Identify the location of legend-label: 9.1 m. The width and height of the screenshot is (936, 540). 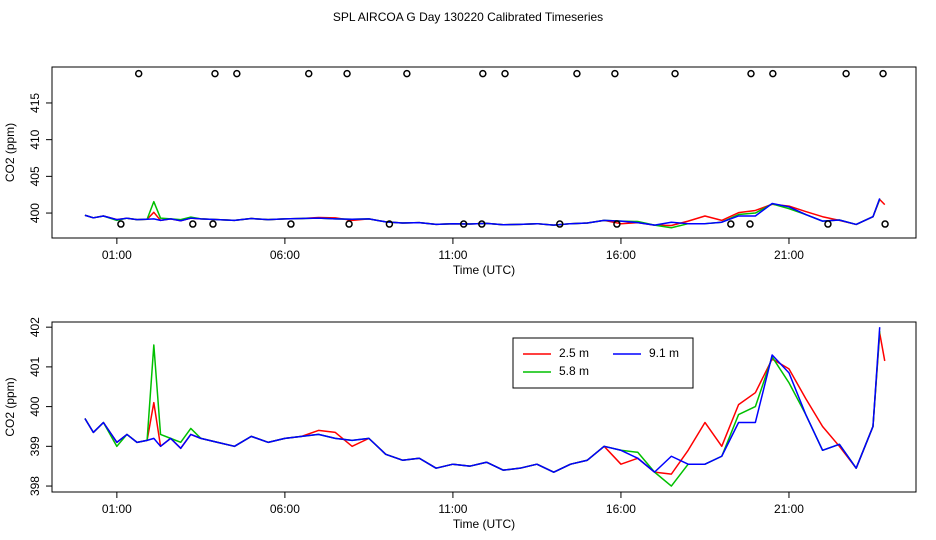
(664, 353).